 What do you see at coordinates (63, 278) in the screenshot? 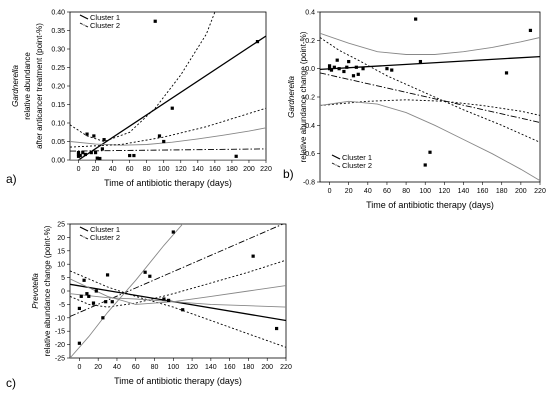
I see `y-tick-label: 5` at bounding box center [63, 278].